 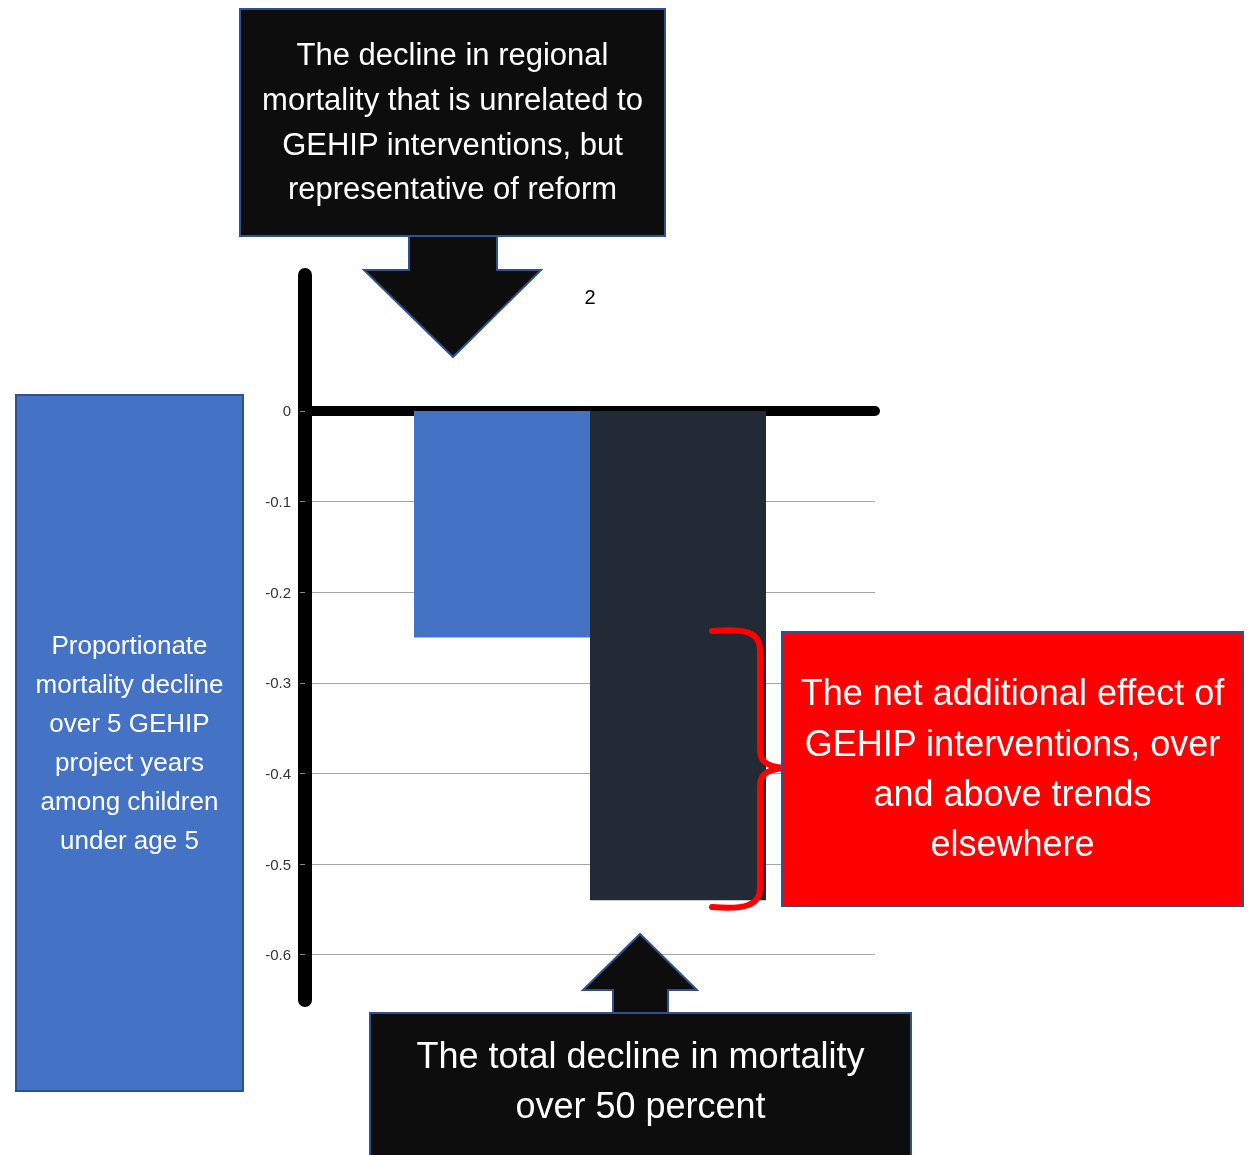 What do you see at coordinates (452, 122) in the screenshot?
I see `text: The decline in regional mortality that is unrelated to GEHIP interventions, but representative of reform` at bounding box center [452, 122].